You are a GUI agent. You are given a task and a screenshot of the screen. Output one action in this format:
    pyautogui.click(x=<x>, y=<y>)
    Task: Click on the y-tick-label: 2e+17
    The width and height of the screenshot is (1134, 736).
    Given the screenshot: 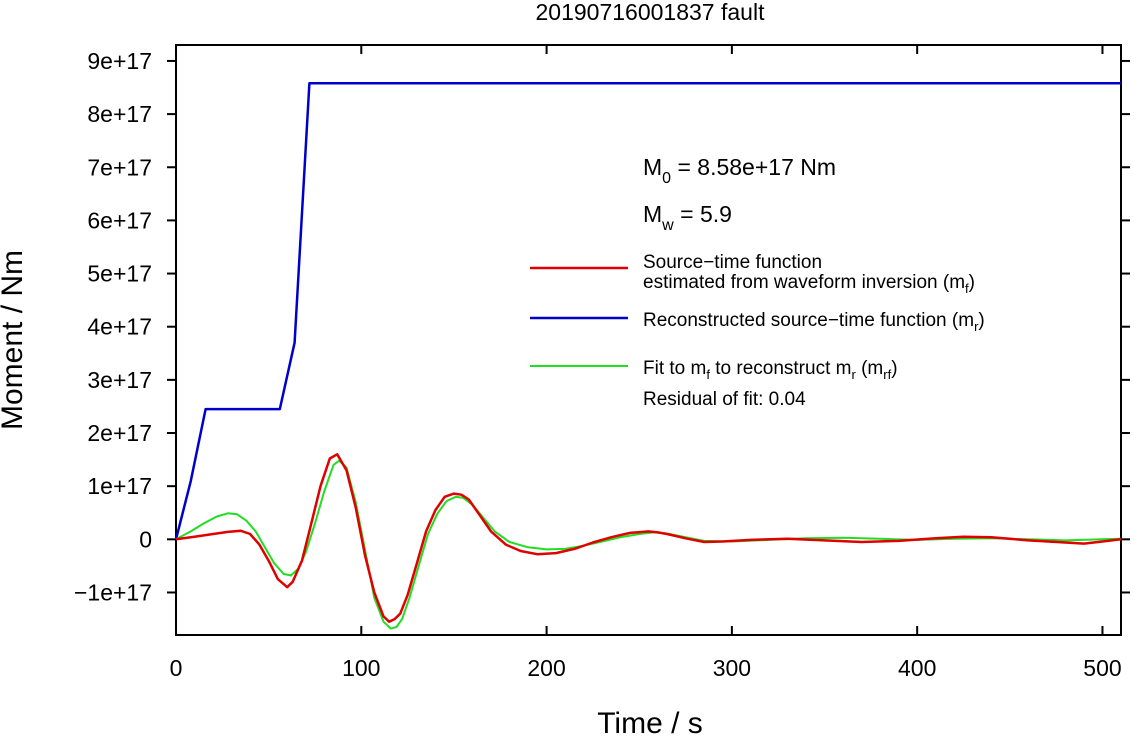 What is the action you would take?
    pyautogui.click(x=119, y=433)
    